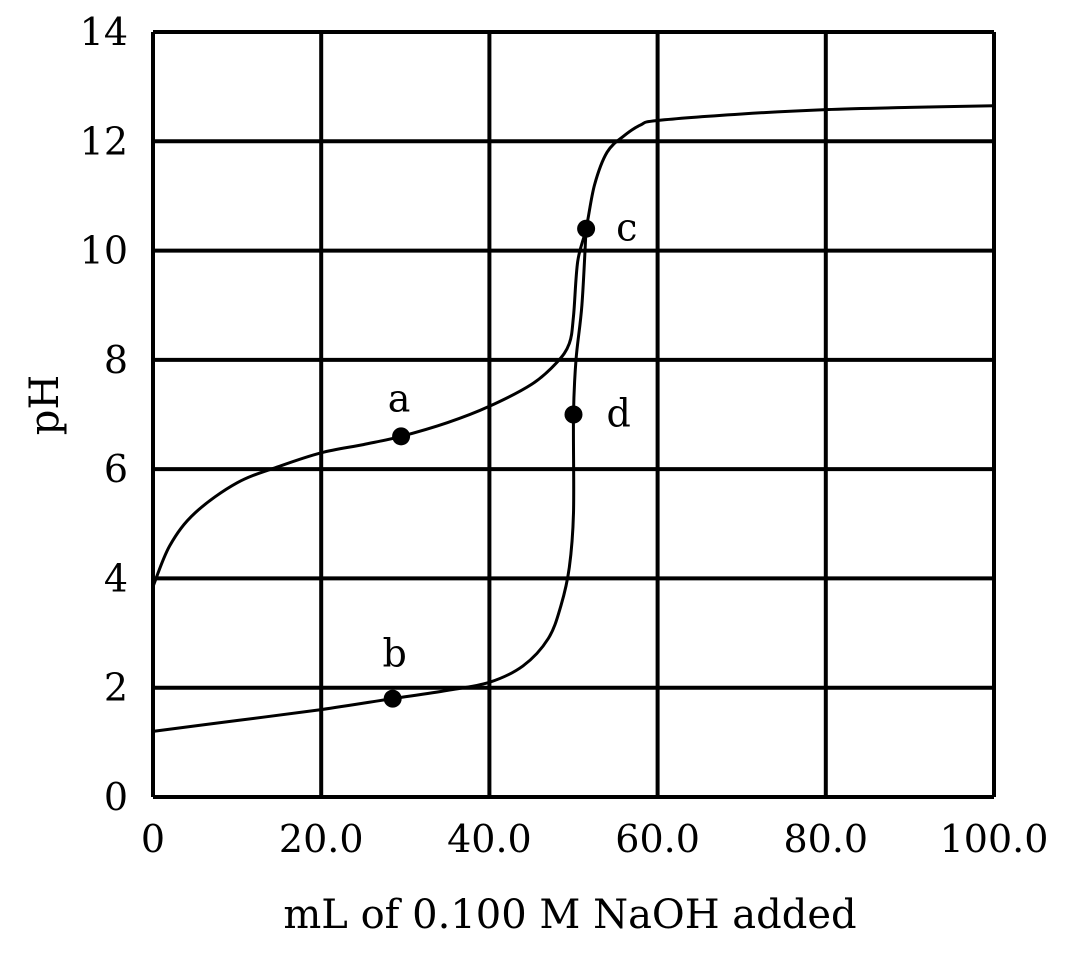 The height and width of the screenshot is (960, 1074). Describe the element at coordinates (395, 654) in the screenshot. I see `point-label-b: b` at that location.